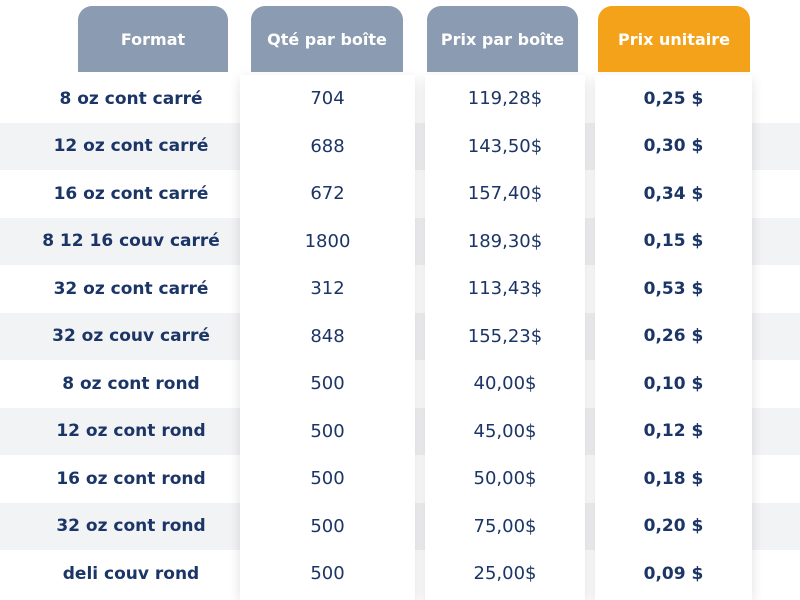 This screenshot has width=800, height=600. I want to click on table-cell: 45,00$, so click(505, 431).